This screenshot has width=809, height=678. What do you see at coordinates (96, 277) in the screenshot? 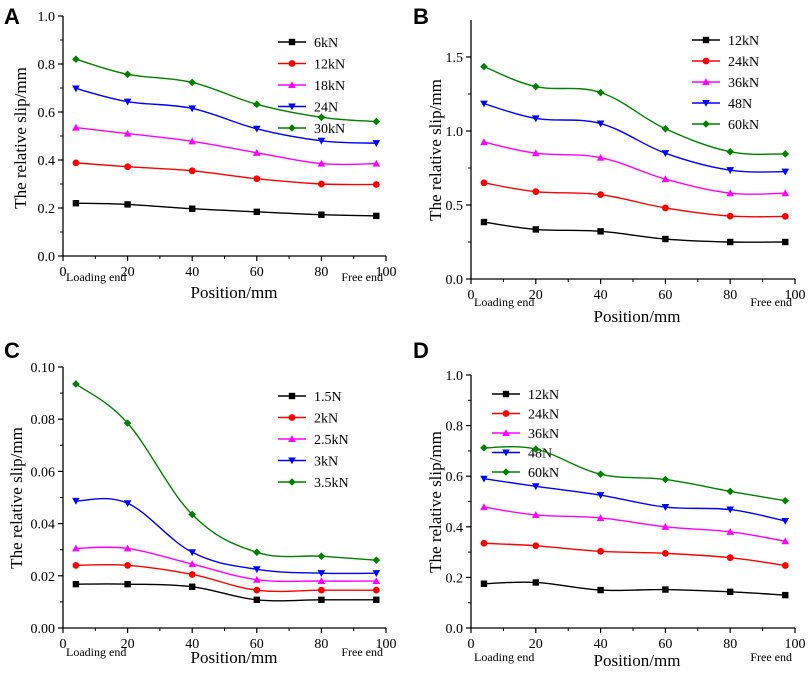
I see `loading-end-label: Loading end` at bounding box center [96, 277].